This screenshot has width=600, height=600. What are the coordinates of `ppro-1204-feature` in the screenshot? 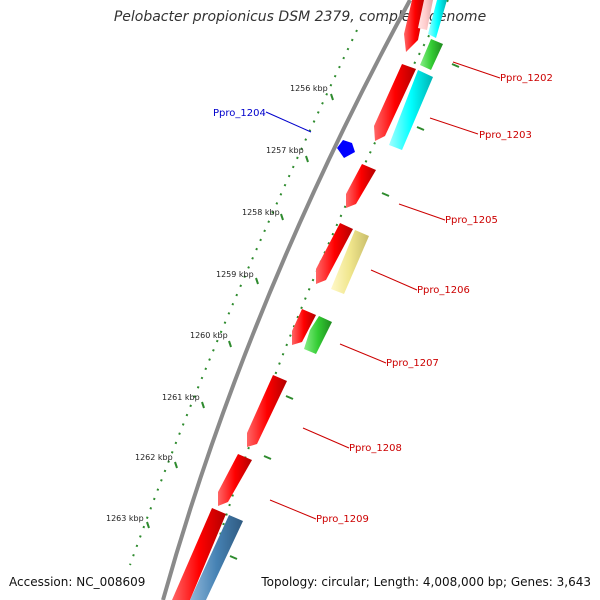 It's located at (346, 149).